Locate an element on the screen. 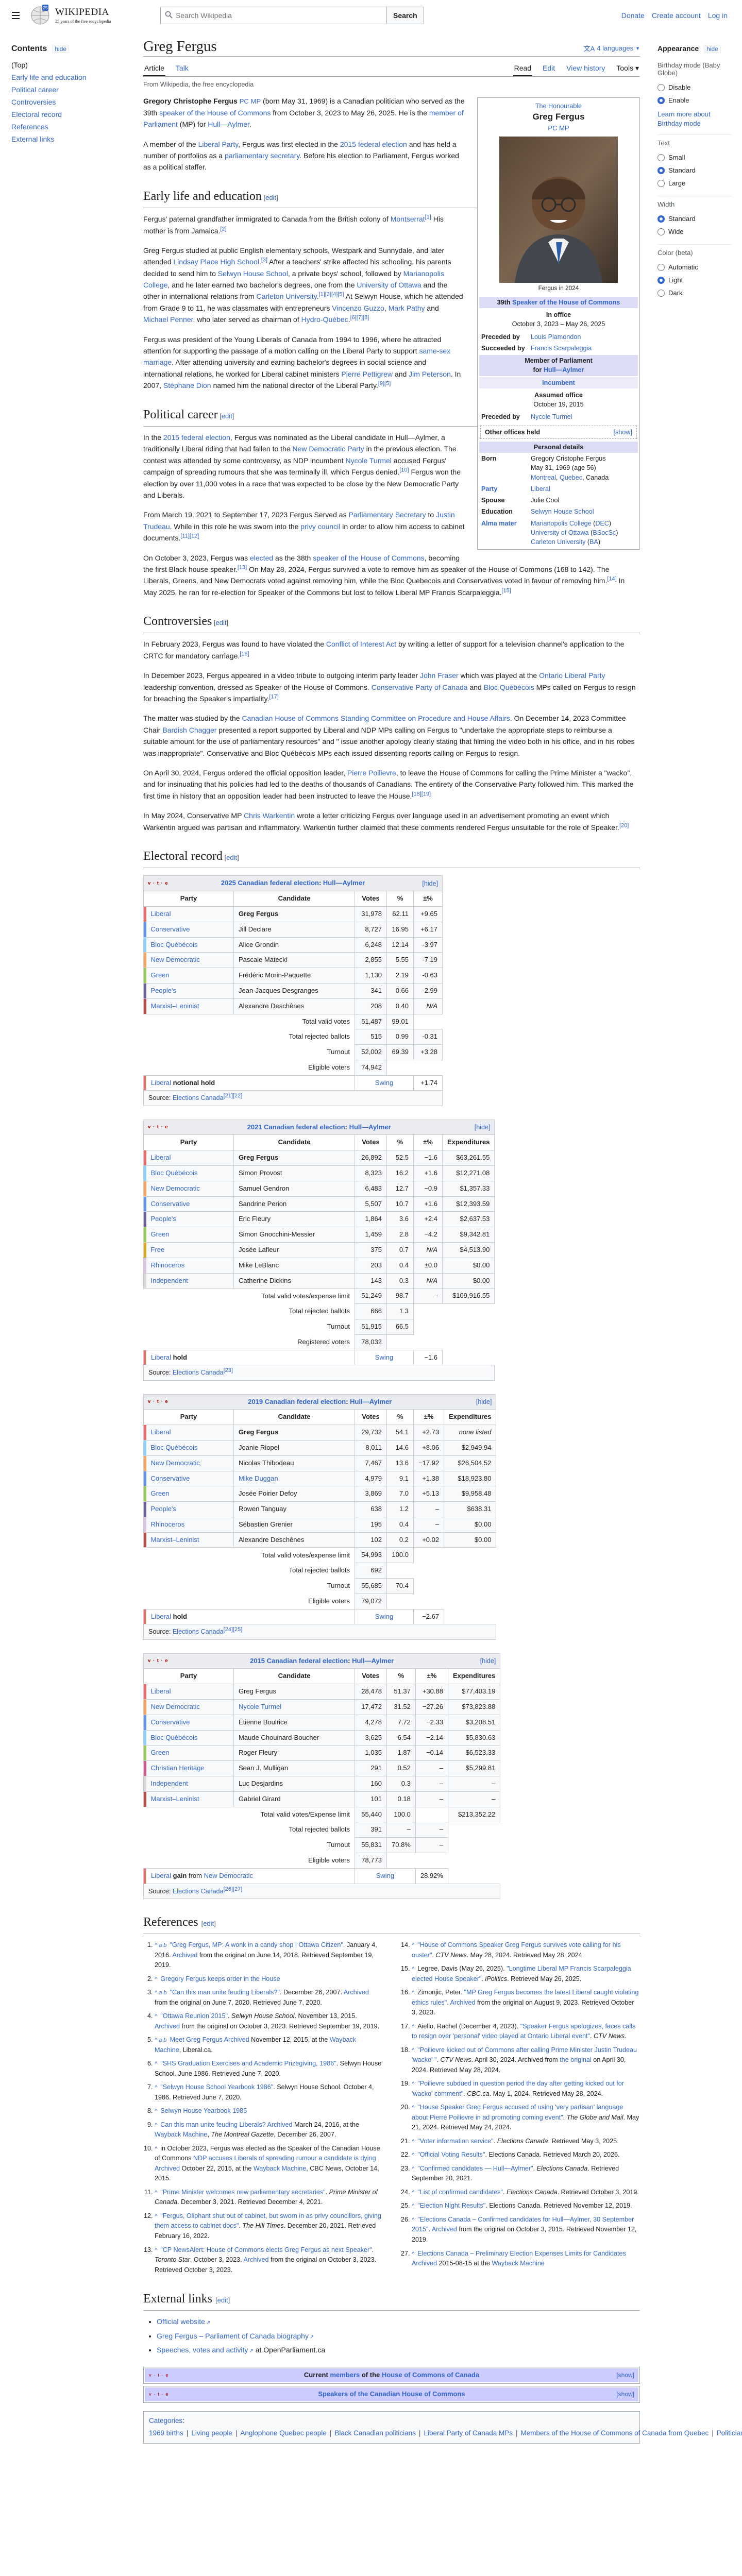  citation-ref: [26][27] is located at coordinates (233, 1889).